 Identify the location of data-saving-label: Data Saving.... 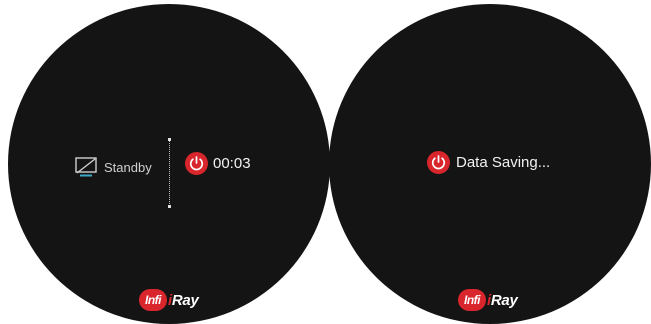
(503, 162).